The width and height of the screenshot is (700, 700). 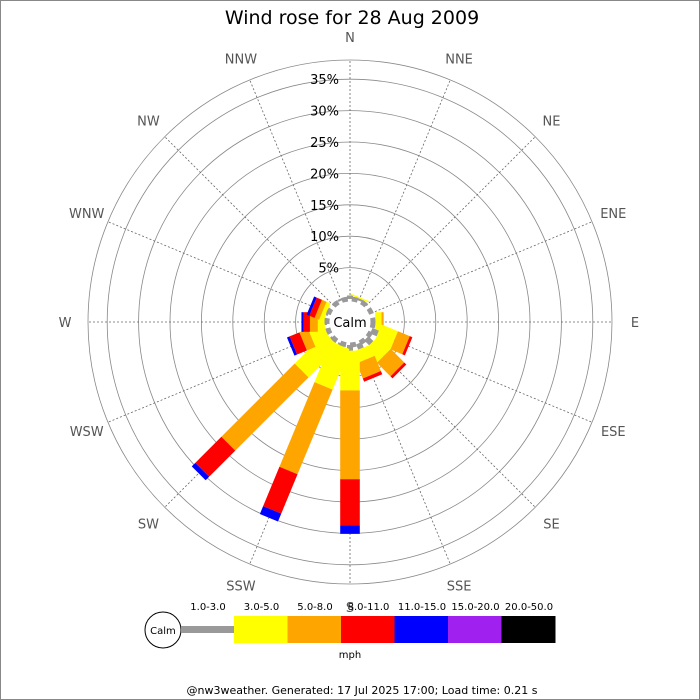 I want to click on calm-circle, so click(x=350, y=322).